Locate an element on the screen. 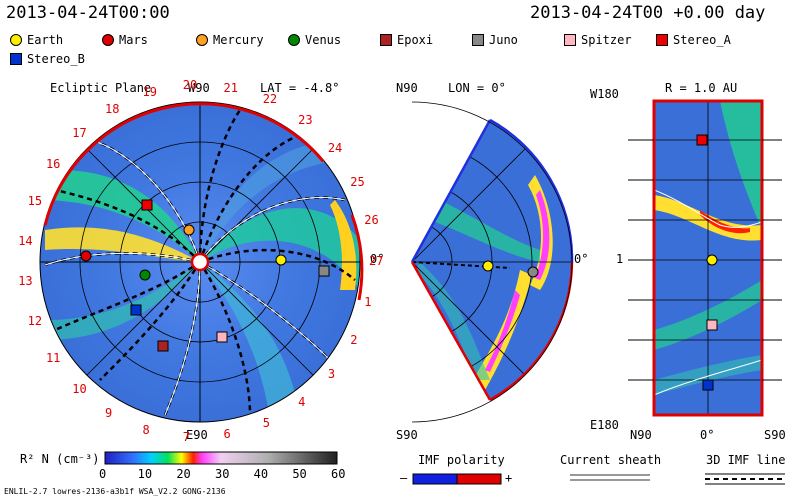  colorbar-tick: 40 is located at coordinates (261, 474).